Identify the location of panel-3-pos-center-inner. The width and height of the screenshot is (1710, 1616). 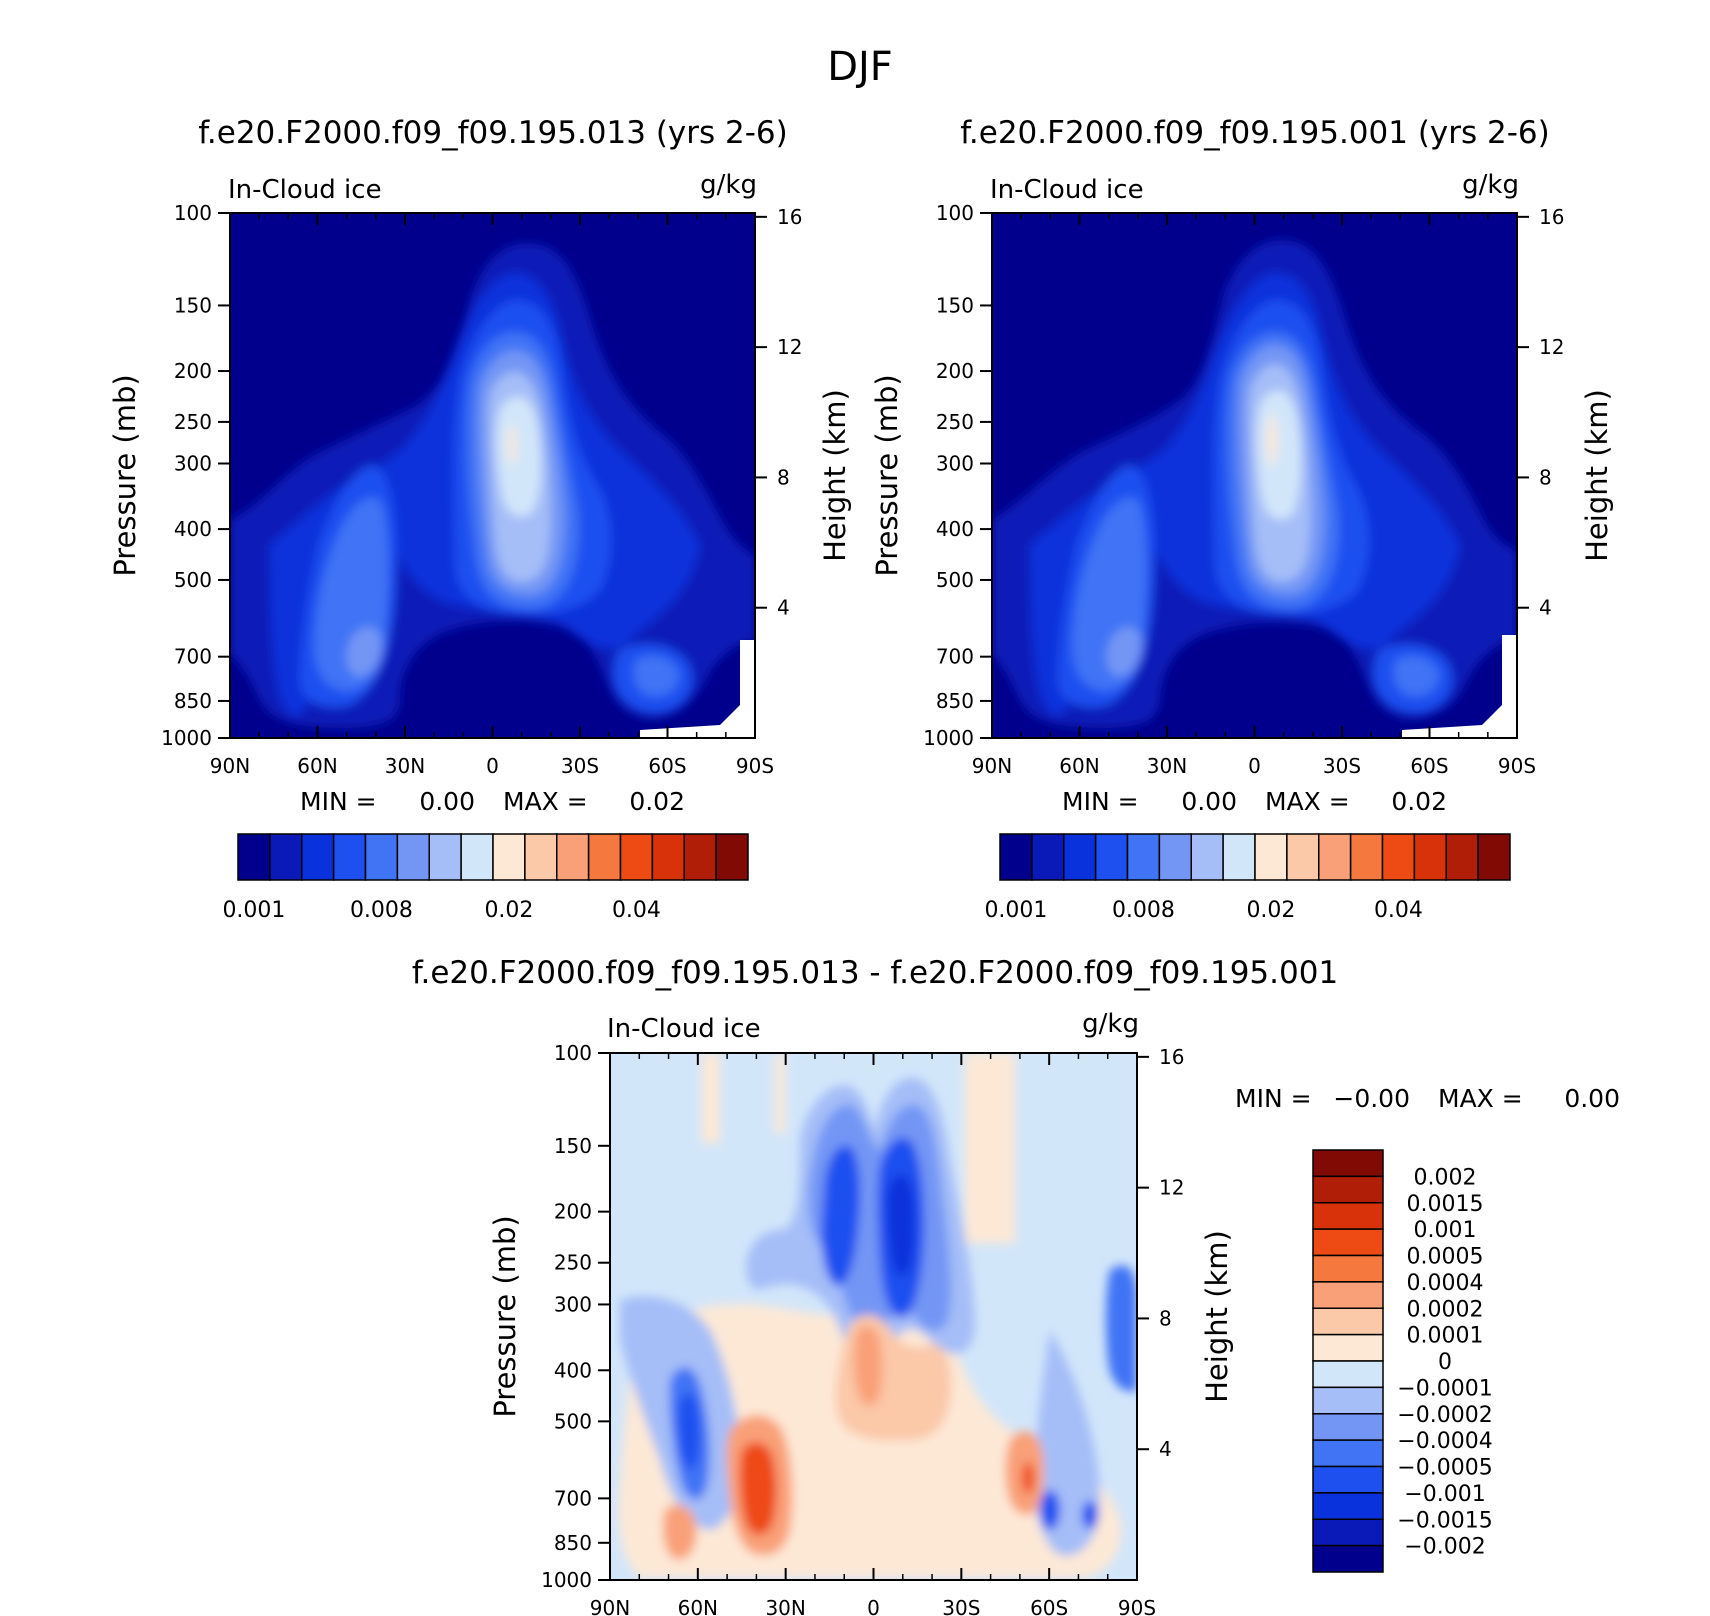
(868, 1365).